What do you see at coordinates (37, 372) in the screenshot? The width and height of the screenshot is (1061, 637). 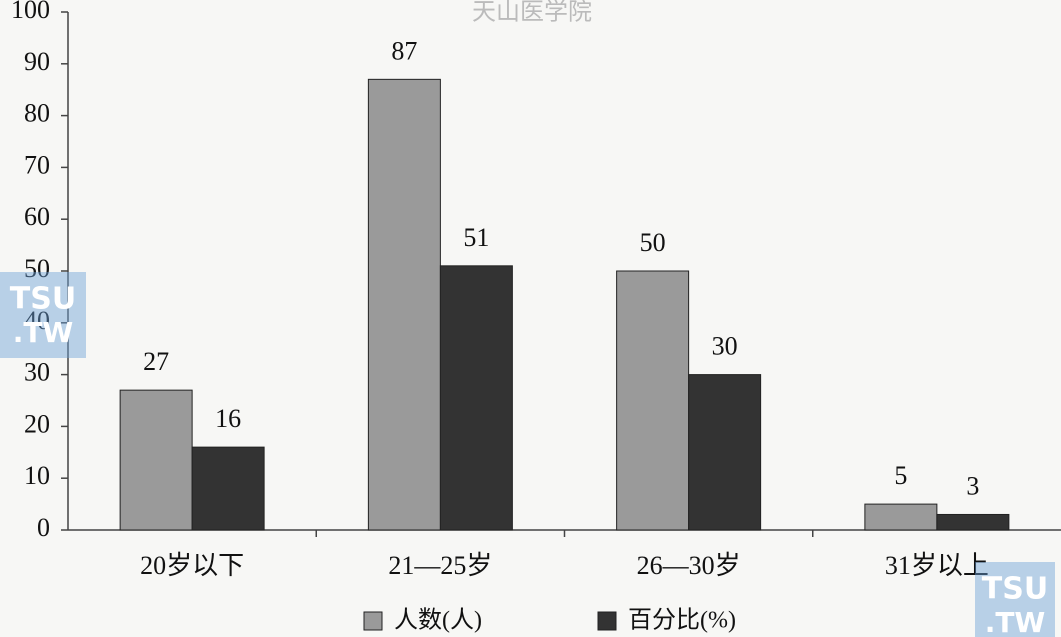 I see `y-tick-label: 30` at bounding box center [37, 372].